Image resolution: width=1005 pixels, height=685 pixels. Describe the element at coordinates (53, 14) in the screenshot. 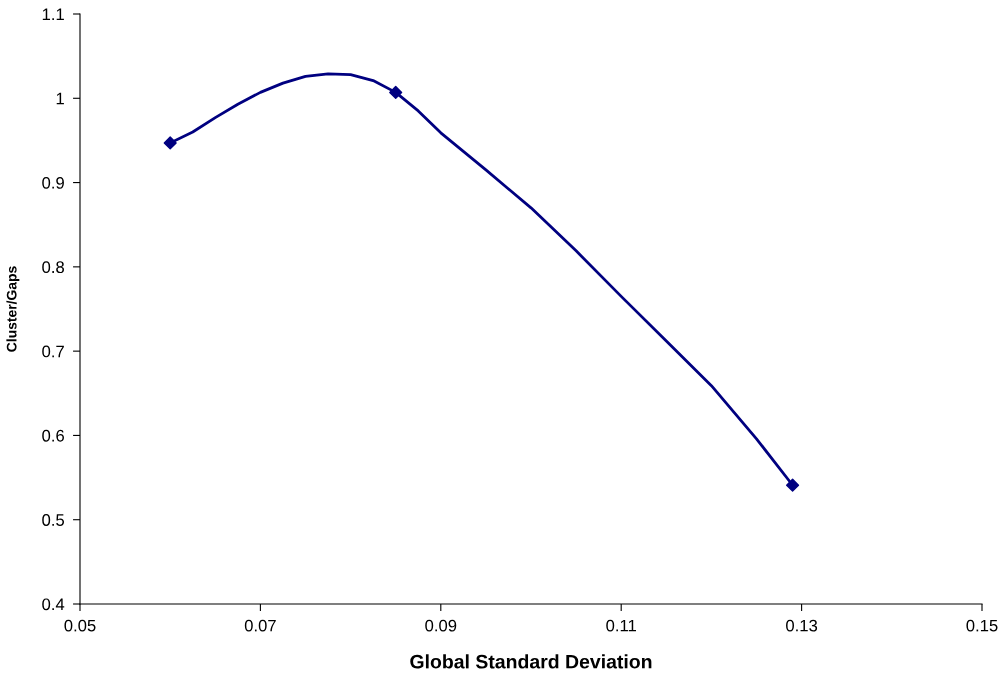

I see `y-tick-label: 1.1` at that location.